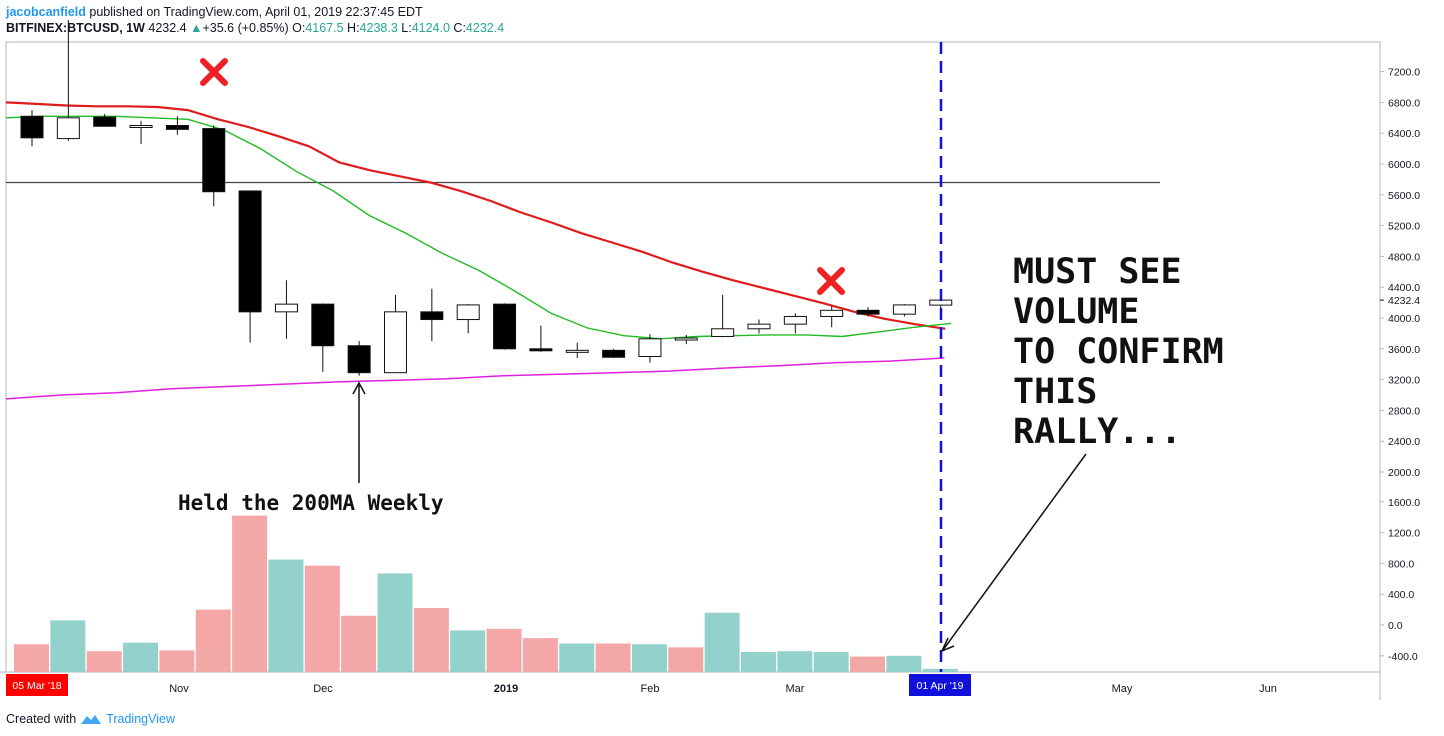 The image size is (1444, 736). I want to click on price-tick-label: 7200.0, so click(1404, 73).